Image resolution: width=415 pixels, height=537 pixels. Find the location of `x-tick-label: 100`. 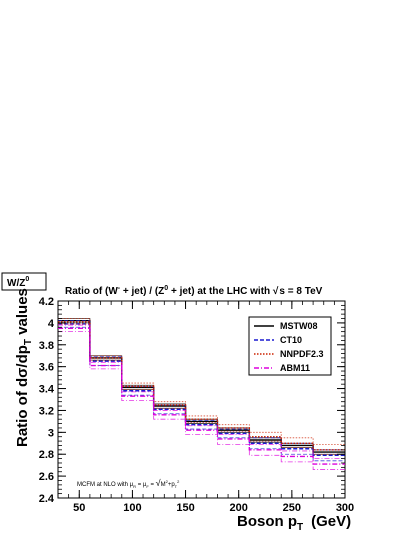

x-tick-label: 100 is located at coordinates (132, 508).